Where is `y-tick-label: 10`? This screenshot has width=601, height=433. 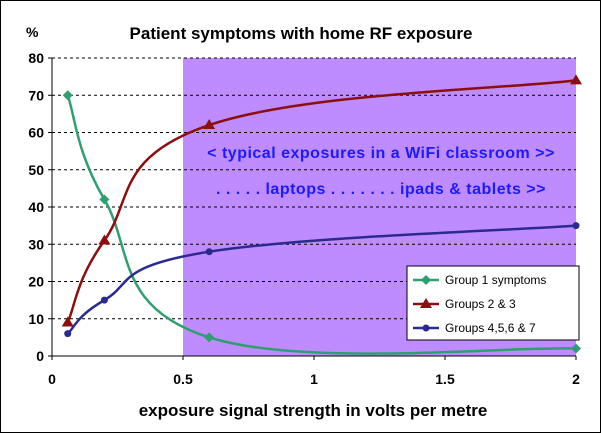 y-tick-label: 10 is located at coordinates (36, 319).